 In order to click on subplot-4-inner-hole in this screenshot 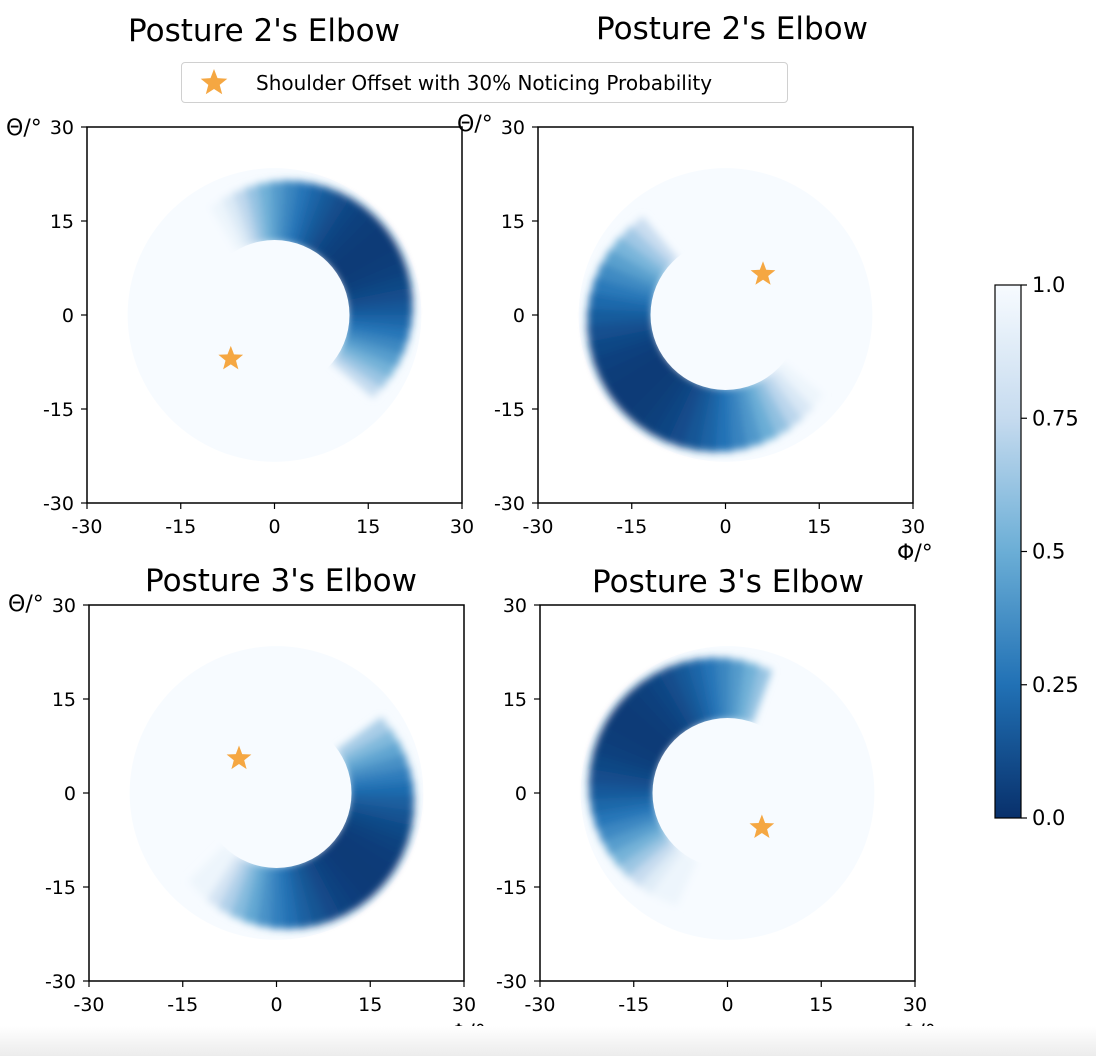, I will do `click(727, 793)`.